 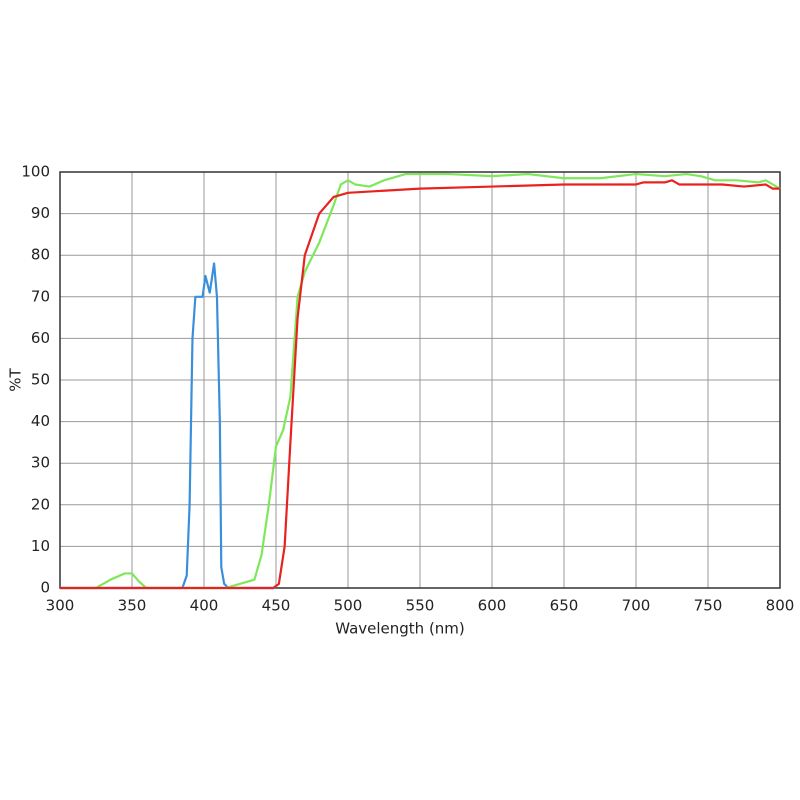 What do you see at coordinates (40, 463) in the screenshot?
I see `y-tick-label: 30` at bounding box center [40, 463].